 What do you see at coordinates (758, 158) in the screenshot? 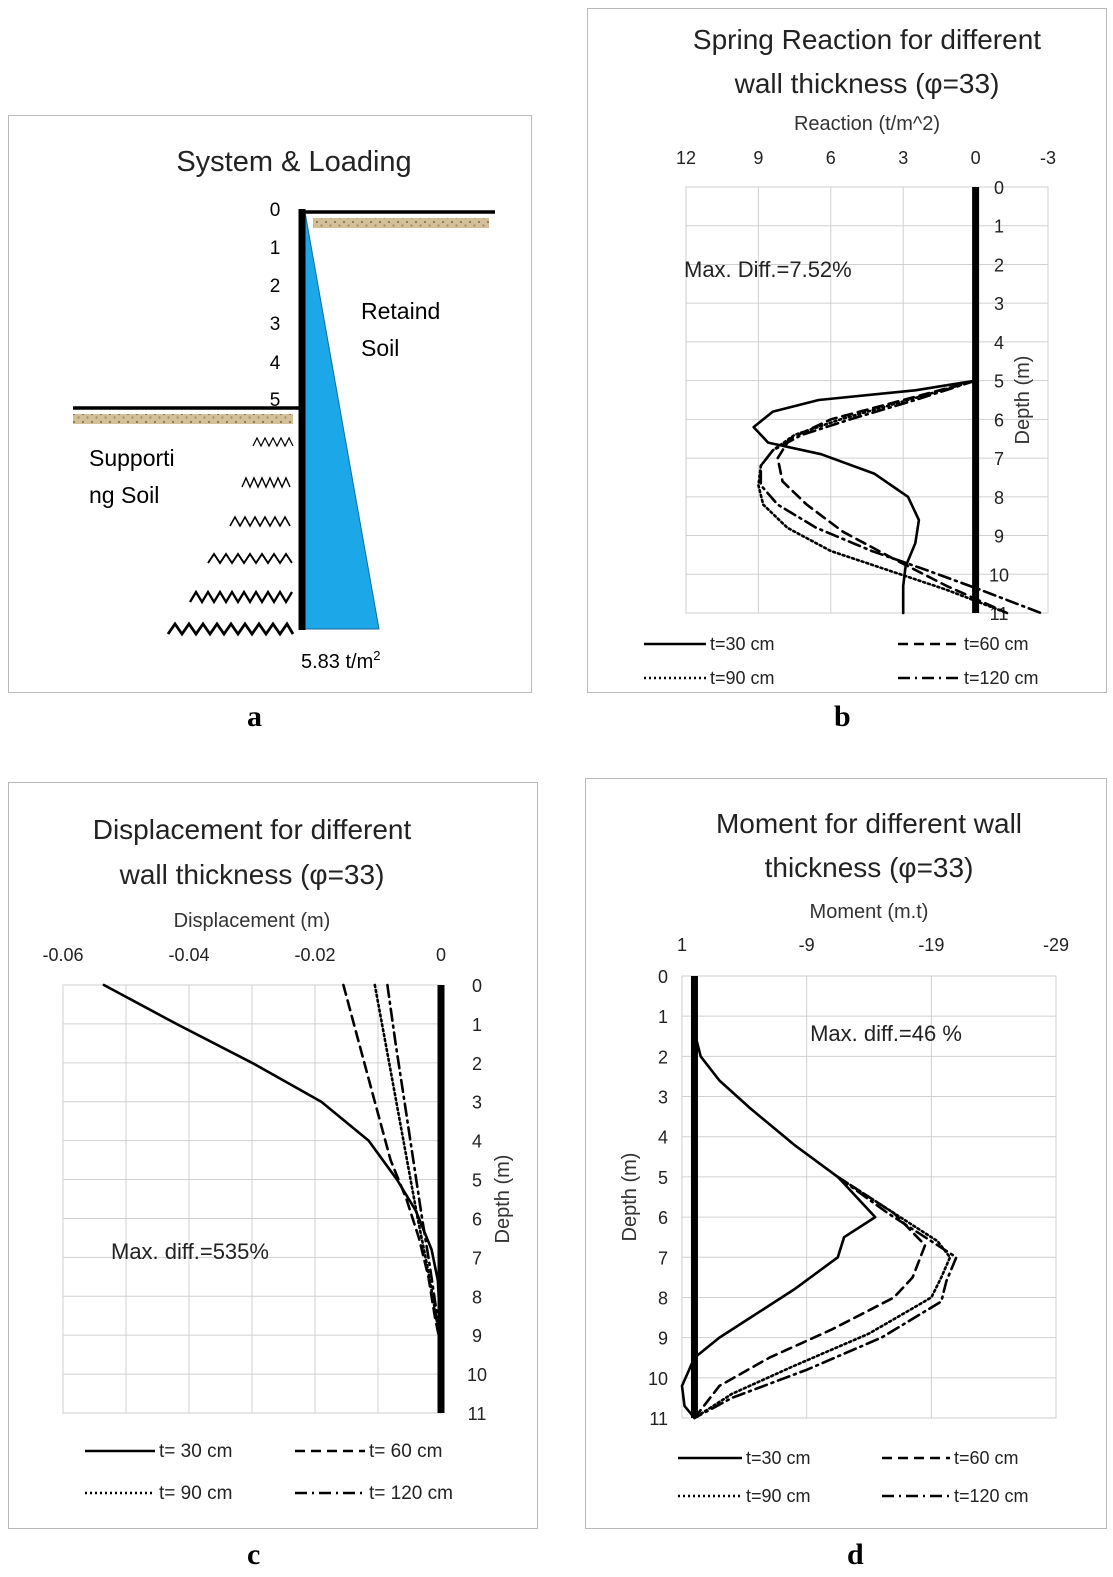
I see `x-tick-label: 9` at bounding box center [758, 158].